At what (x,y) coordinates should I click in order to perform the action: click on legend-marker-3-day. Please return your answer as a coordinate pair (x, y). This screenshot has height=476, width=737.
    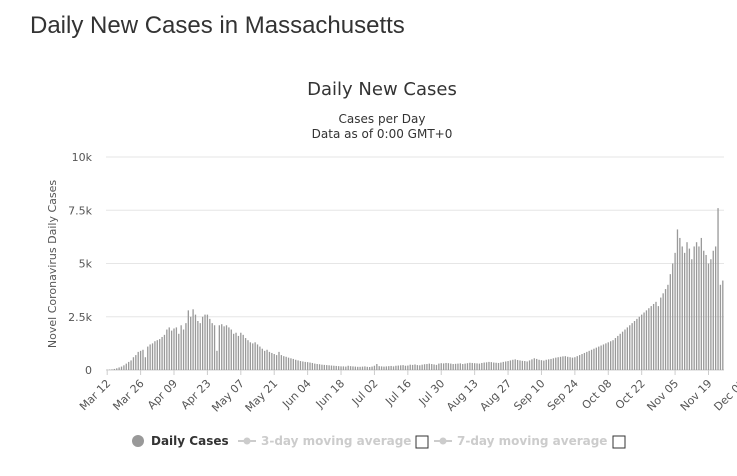
    Looking at the image, I should click on (247, 441).